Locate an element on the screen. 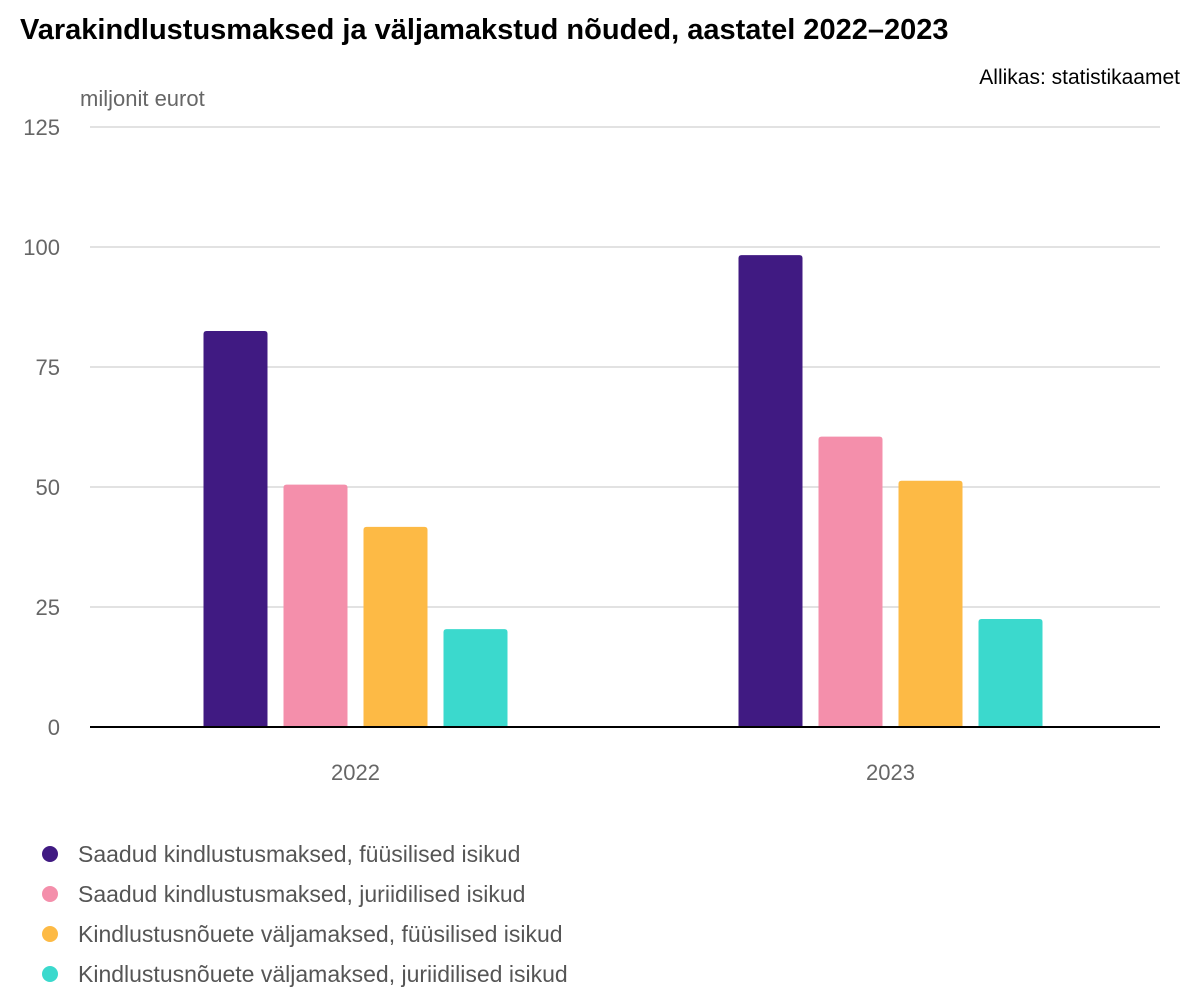 This screenshot has width=1200, height=1000. y-tick-label: 50 is located at coordinates (48, 487).